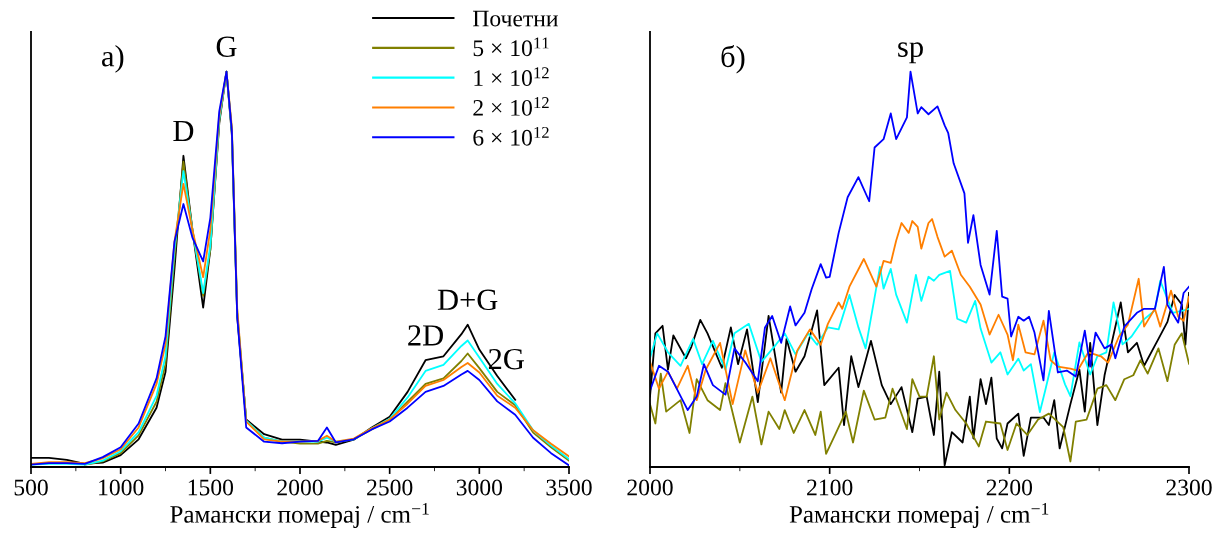 This screenshot has width=1225, height=546. Describe the element at coordinates (830, 487) in the screenshot. I see `x-tick-label: 2100` at that location.